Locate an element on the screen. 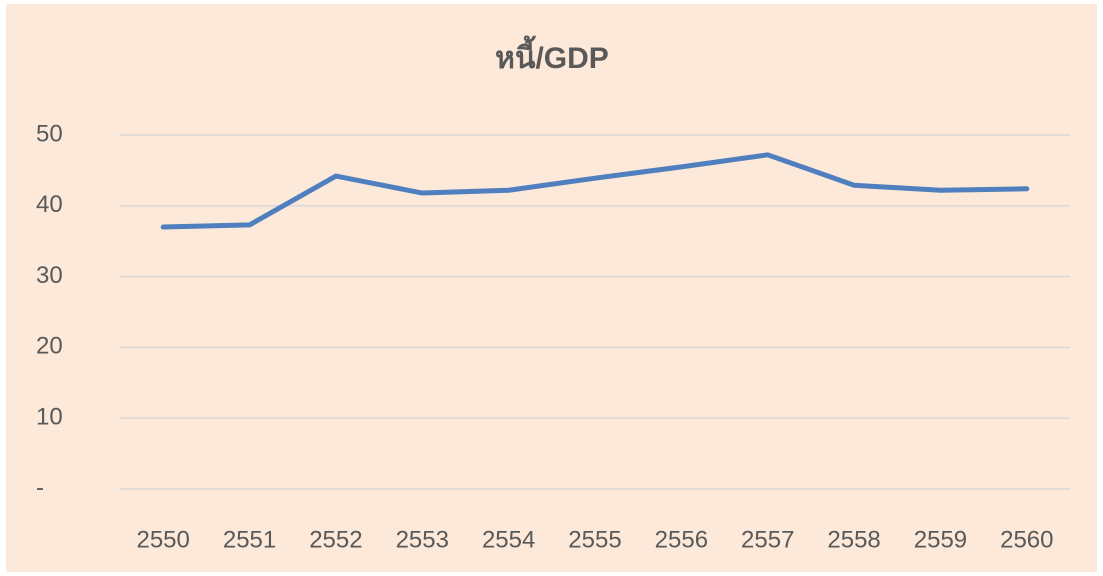 The width and height of the screenshot is (1103, 576). x-tick-label: 2560 is located at coordinates (1026, 539).